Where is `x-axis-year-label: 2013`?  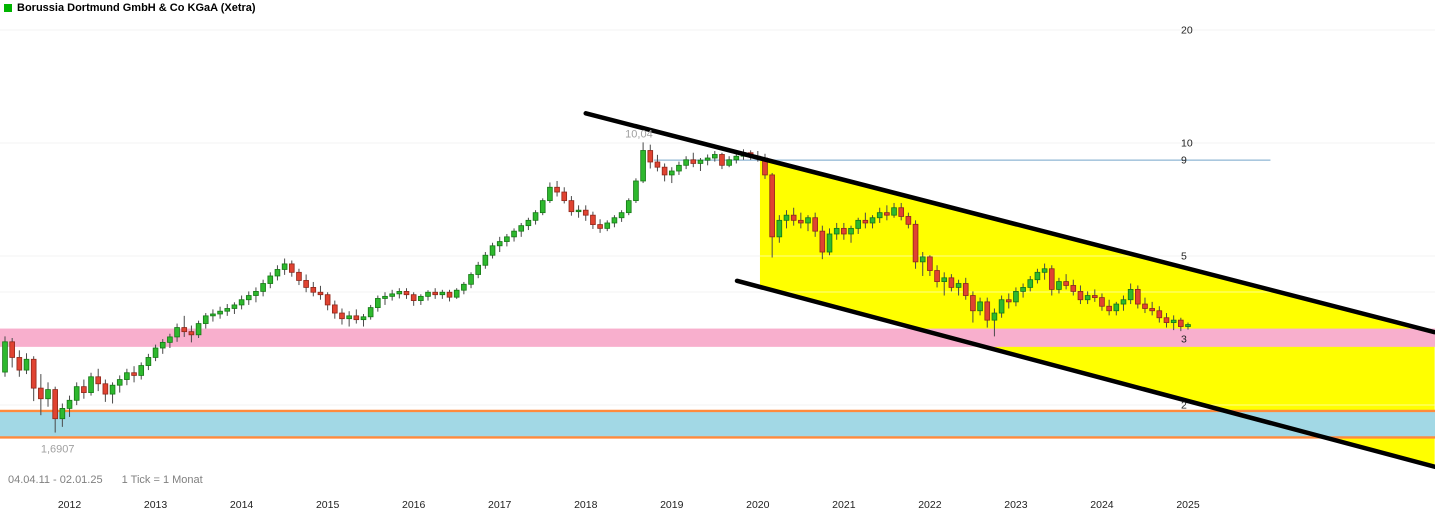
x-axis-year-label: 2013 is located at coordinates (156, 505).